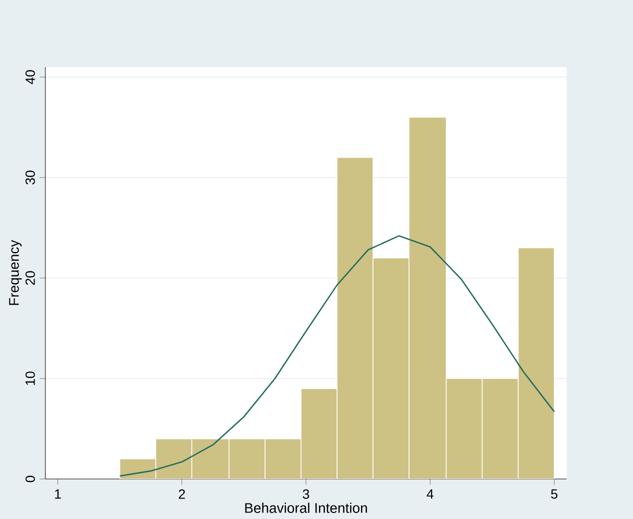  I want to click on y-tick-label: 40, so click(30, 77).